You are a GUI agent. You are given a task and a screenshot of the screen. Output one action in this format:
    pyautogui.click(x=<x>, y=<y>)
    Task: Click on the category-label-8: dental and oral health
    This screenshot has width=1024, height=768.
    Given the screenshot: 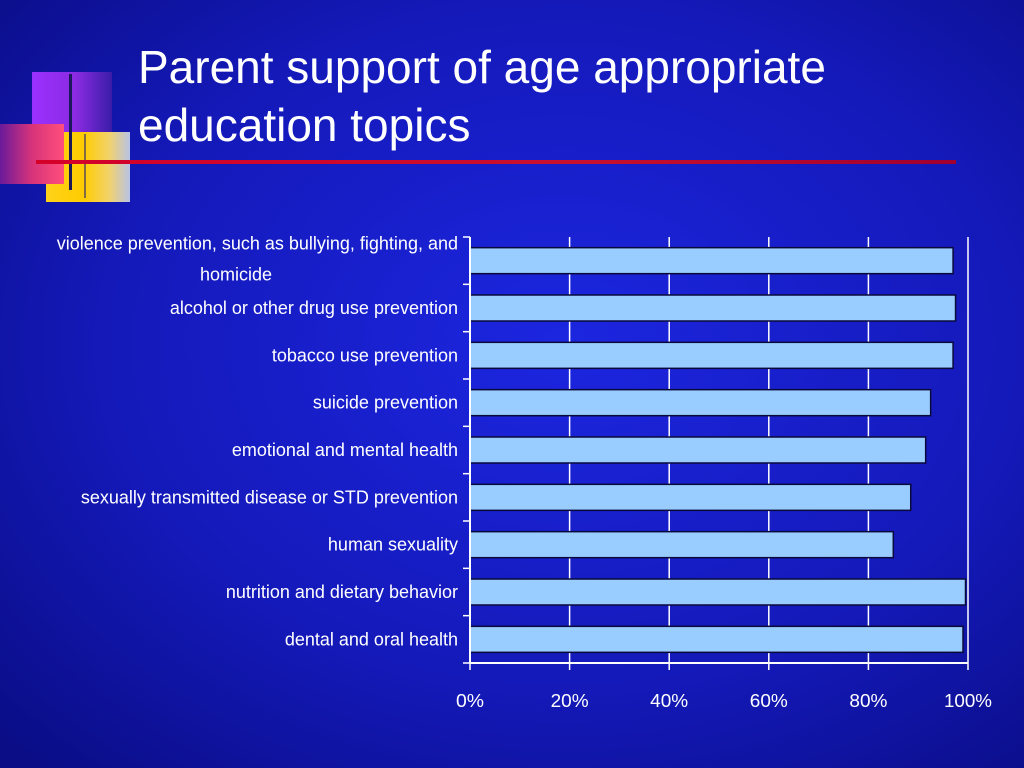 What is the action you would take?
    pyautogui.click(x=371, y=639)
    